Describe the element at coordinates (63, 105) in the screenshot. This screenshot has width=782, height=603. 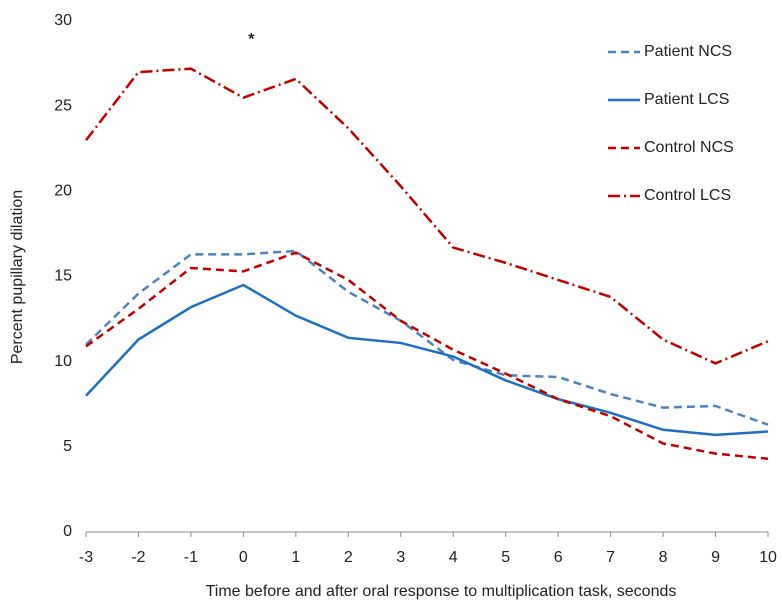
I see `y-tick-label: 25` at that location.